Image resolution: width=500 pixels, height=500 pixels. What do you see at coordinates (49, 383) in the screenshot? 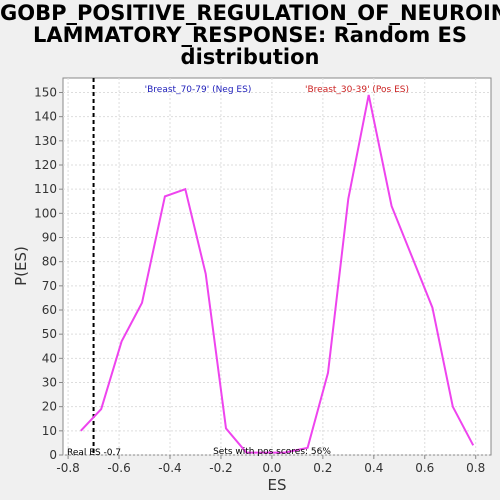
I see `y-tick-label: 30` at bounding box center [49, 383].